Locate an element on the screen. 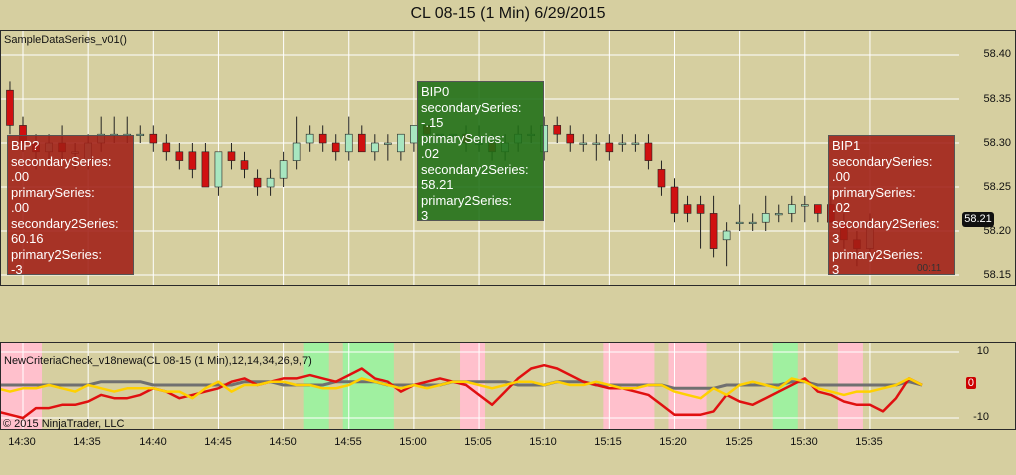  box-line: -.15 is located at coordinates (432, 122).